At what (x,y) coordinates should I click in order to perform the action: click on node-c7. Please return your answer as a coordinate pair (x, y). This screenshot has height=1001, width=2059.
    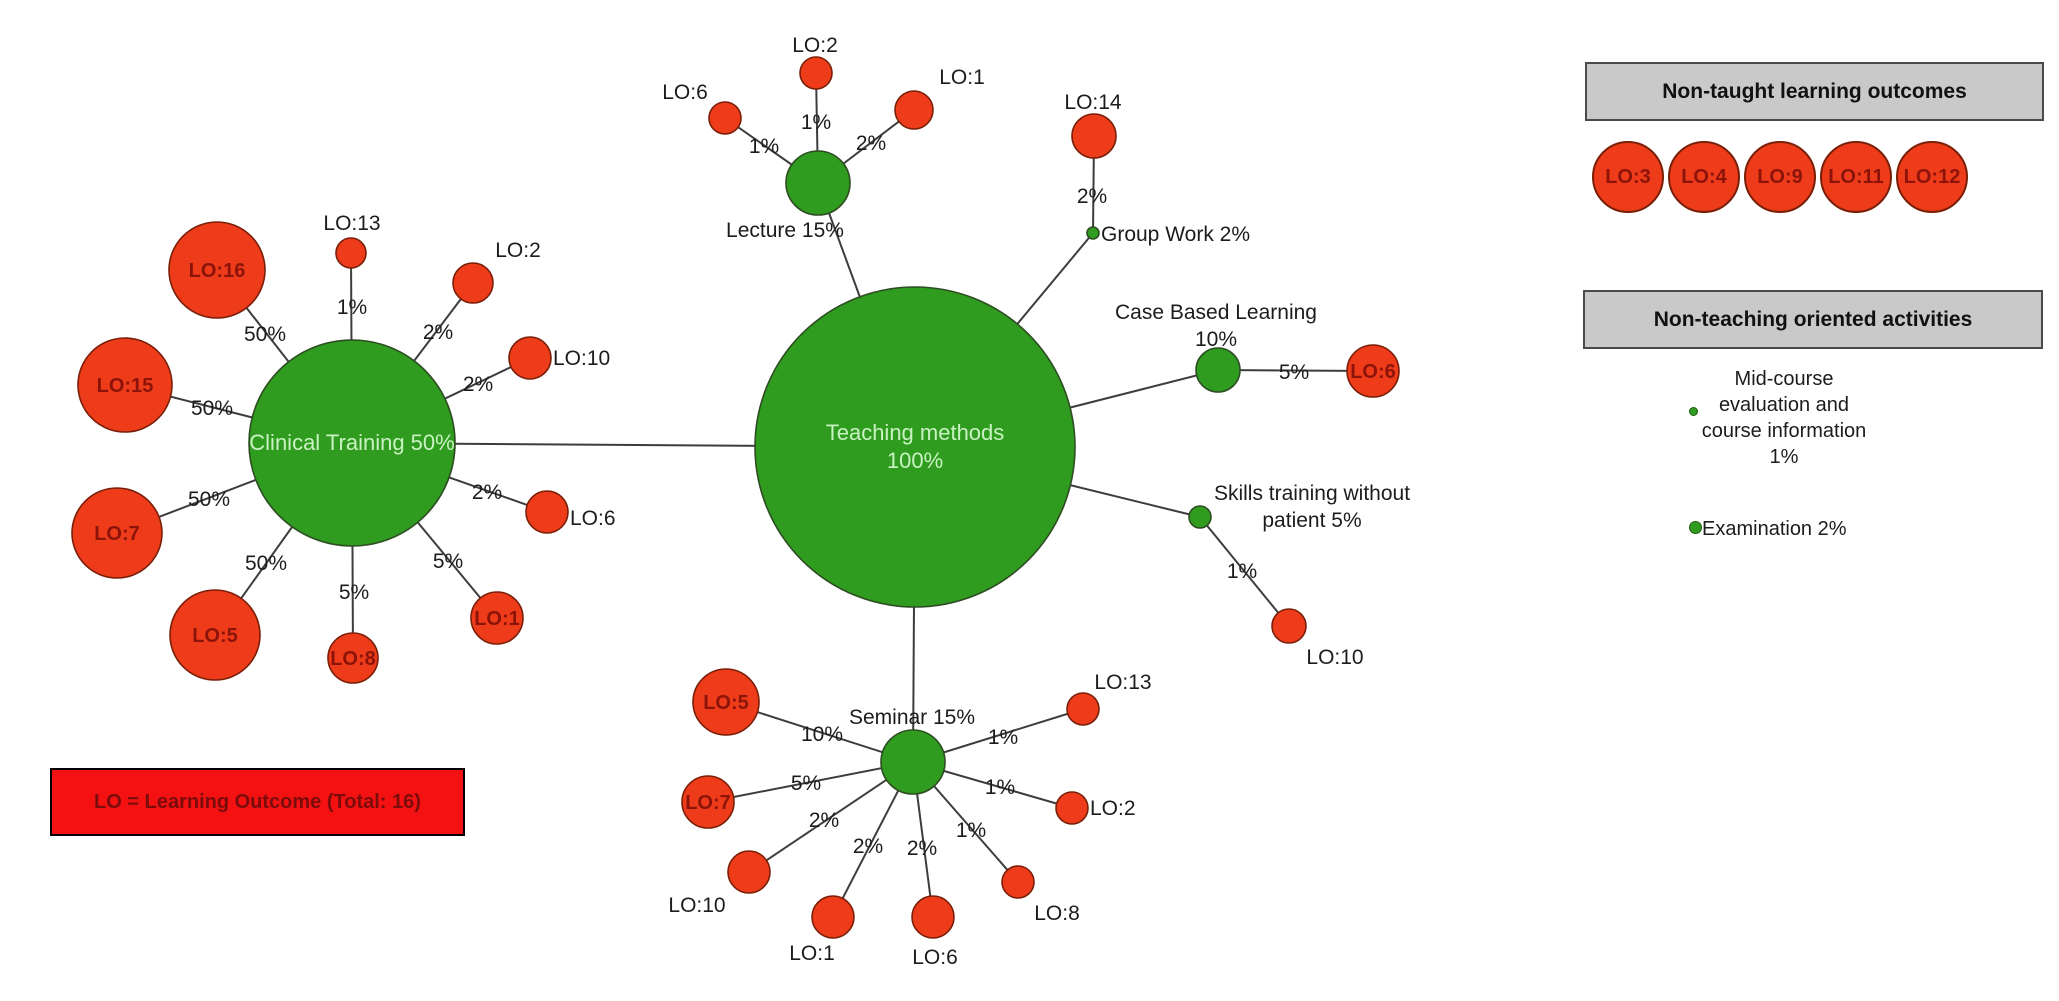
    Looking at the image, I should click on (117, 533).